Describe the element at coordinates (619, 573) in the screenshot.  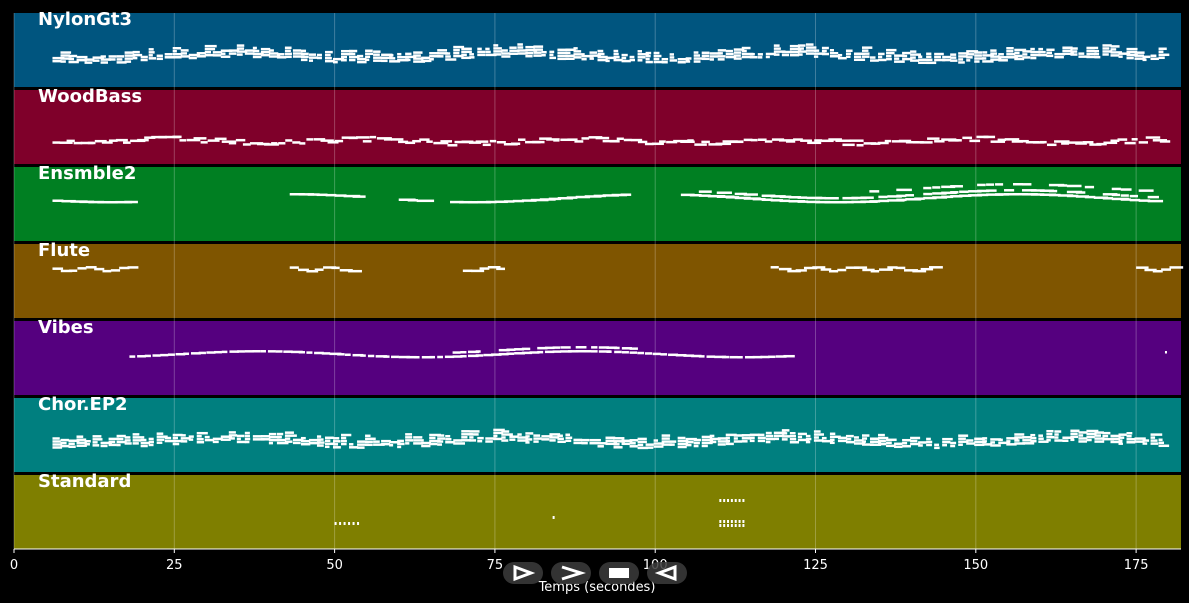
I see `stop-button` at that location.